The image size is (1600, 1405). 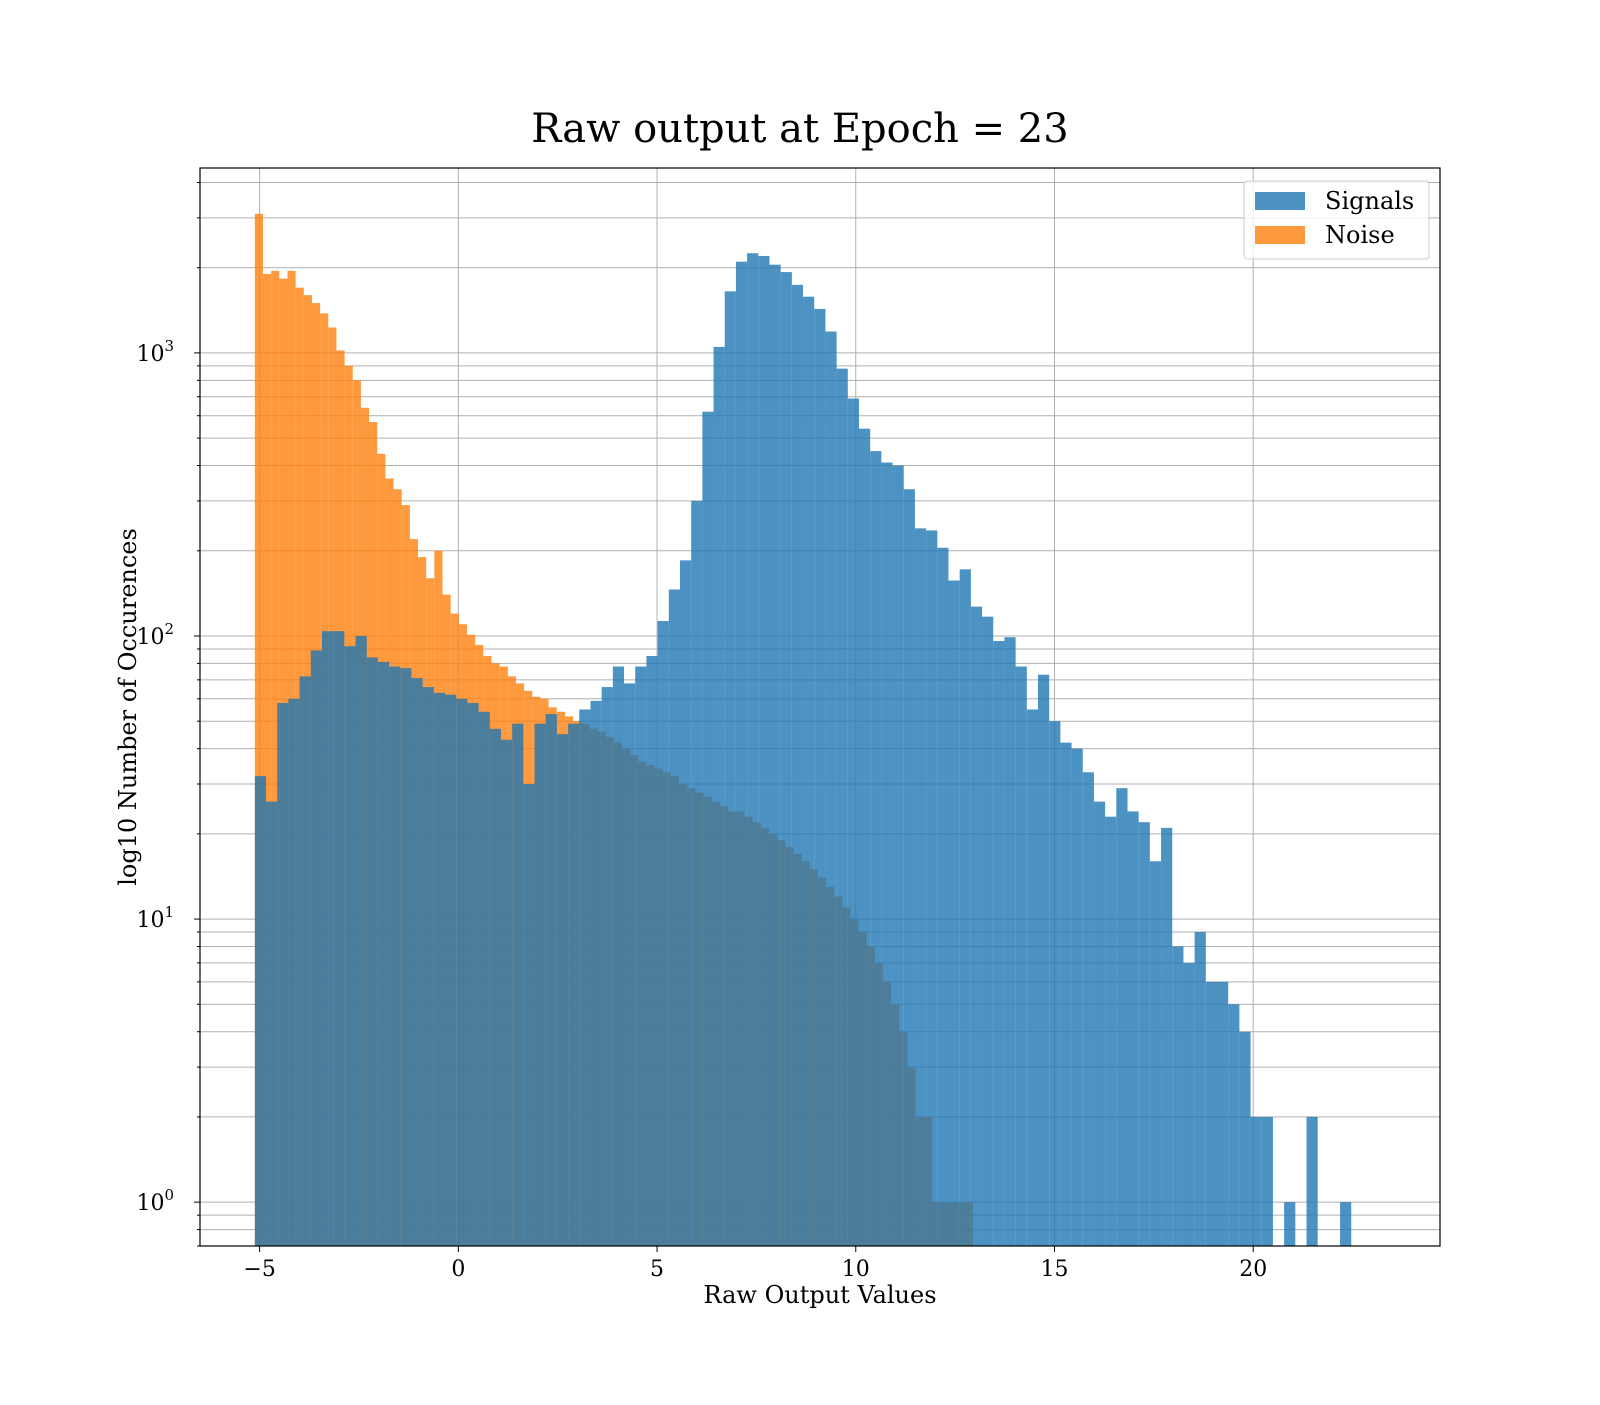 What do you see at coordinates (1280, 235) in the screenshot?
I see `legend-swatch-noise` at bounding box center [1280, 235].